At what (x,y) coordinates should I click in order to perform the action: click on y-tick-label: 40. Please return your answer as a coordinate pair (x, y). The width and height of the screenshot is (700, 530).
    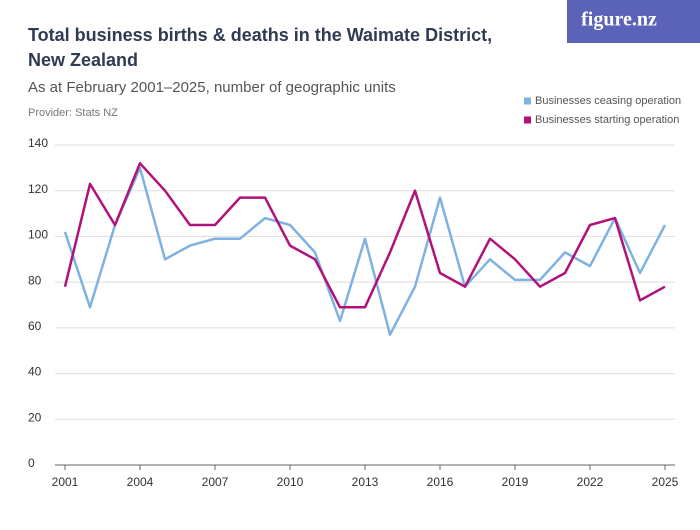
    Looking at the image, I should click on (35, 372).